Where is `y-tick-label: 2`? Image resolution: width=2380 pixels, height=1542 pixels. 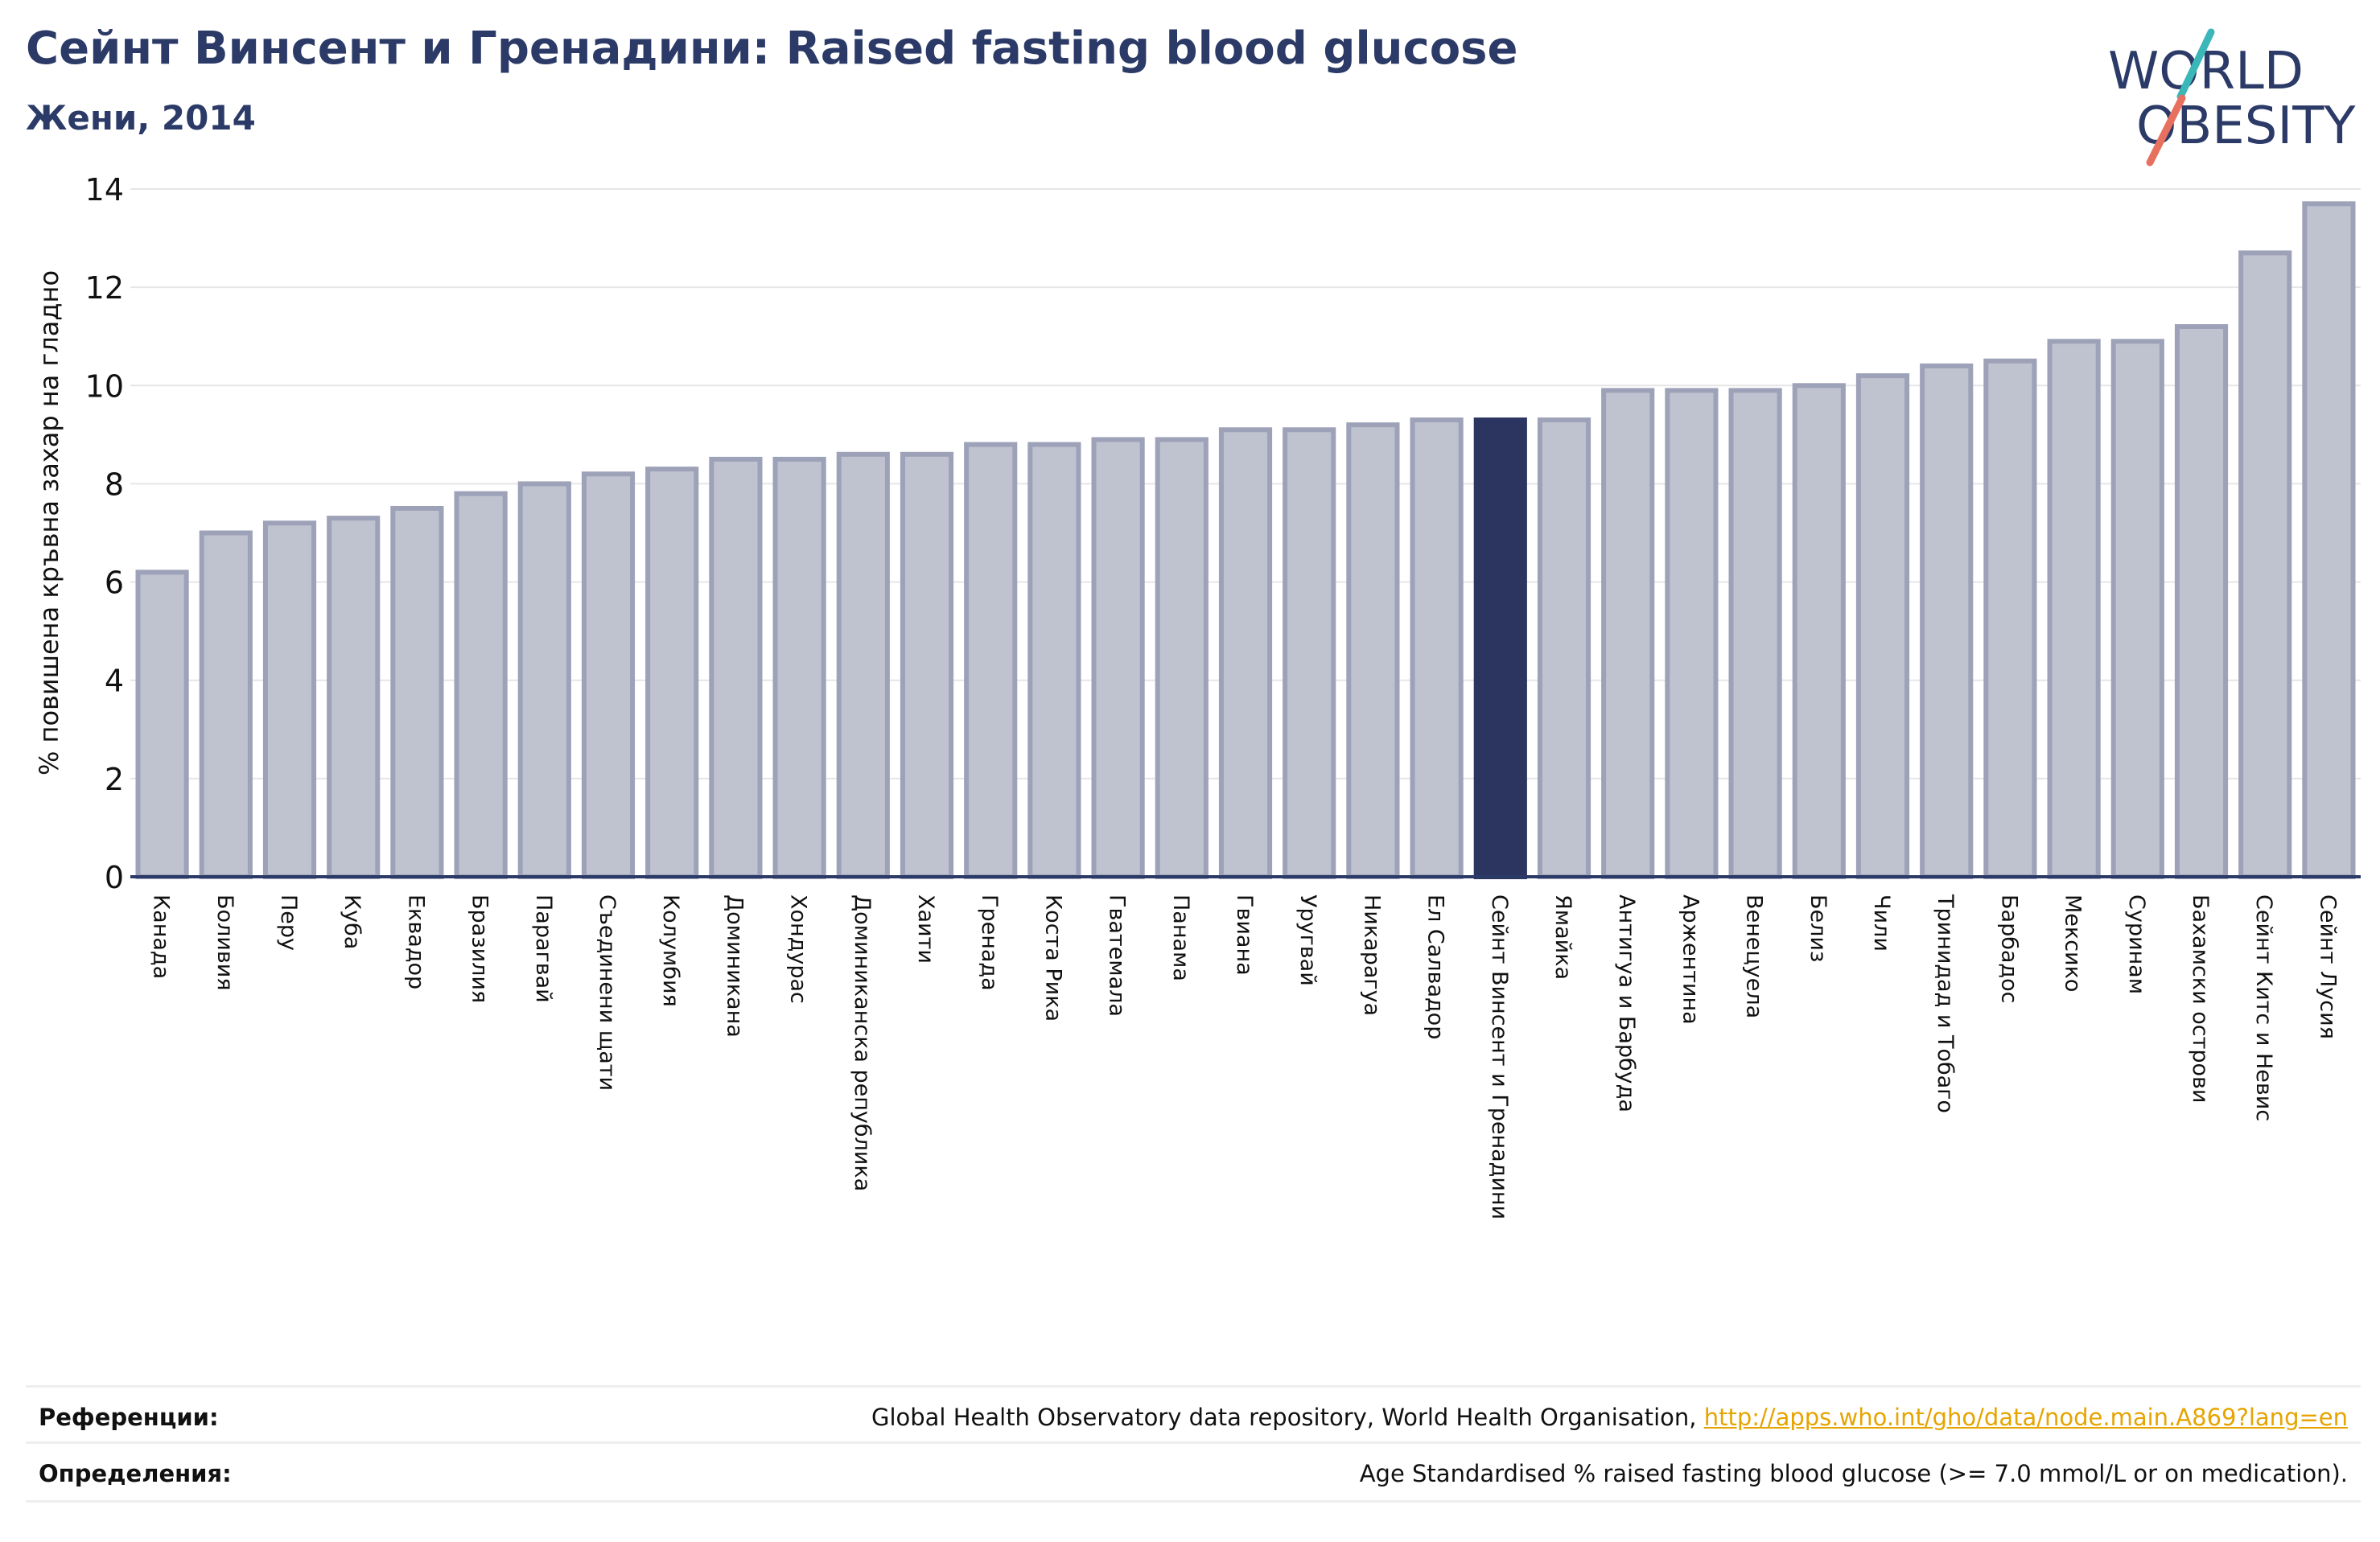 y-tick-label: 2 is located at coordinates (114, 779).